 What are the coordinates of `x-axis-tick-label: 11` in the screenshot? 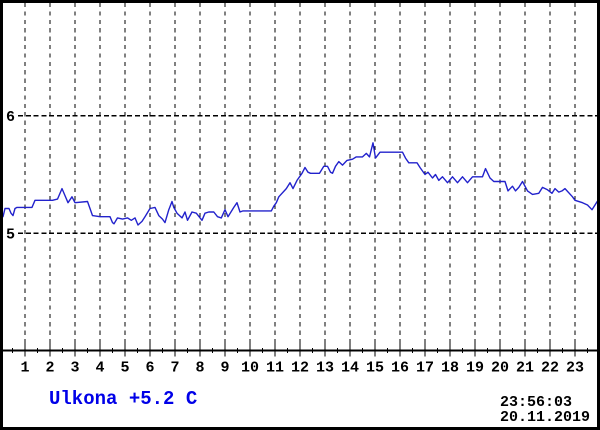 It's located at (275, 368).